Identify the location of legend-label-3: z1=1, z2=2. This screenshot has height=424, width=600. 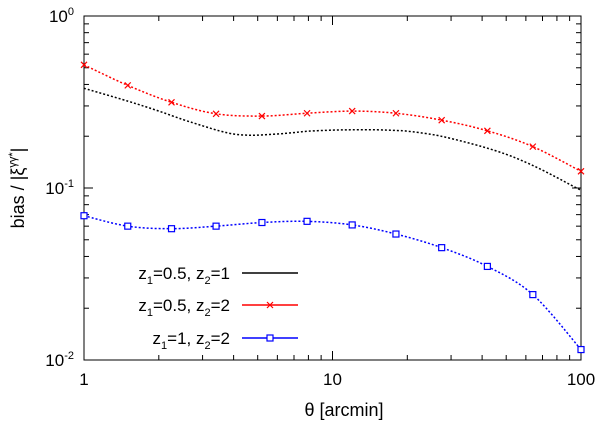
(191, 340).